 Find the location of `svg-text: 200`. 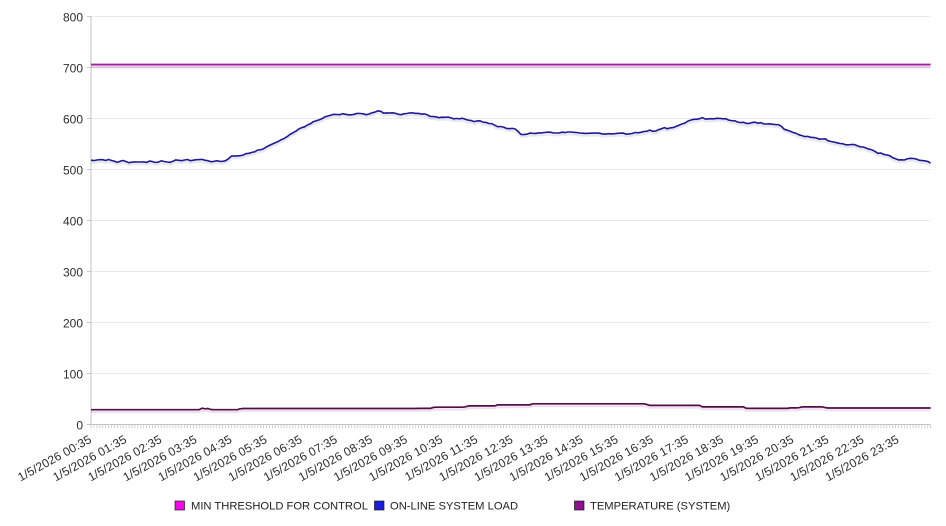

svg-text: 200 is located at coordinates (73, 323).